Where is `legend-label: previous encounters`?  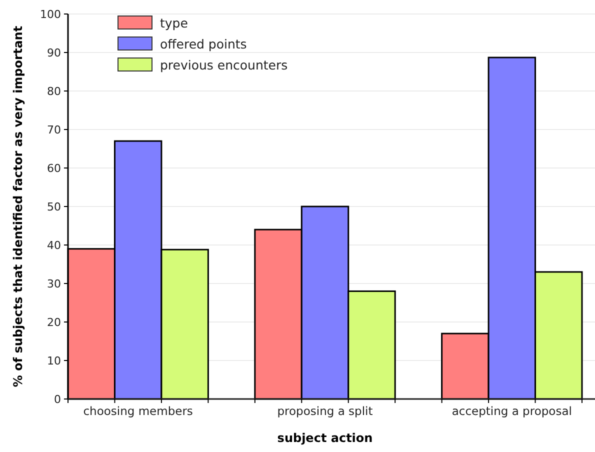
legend-label: previous encounters is located at coordinates (224, 64).